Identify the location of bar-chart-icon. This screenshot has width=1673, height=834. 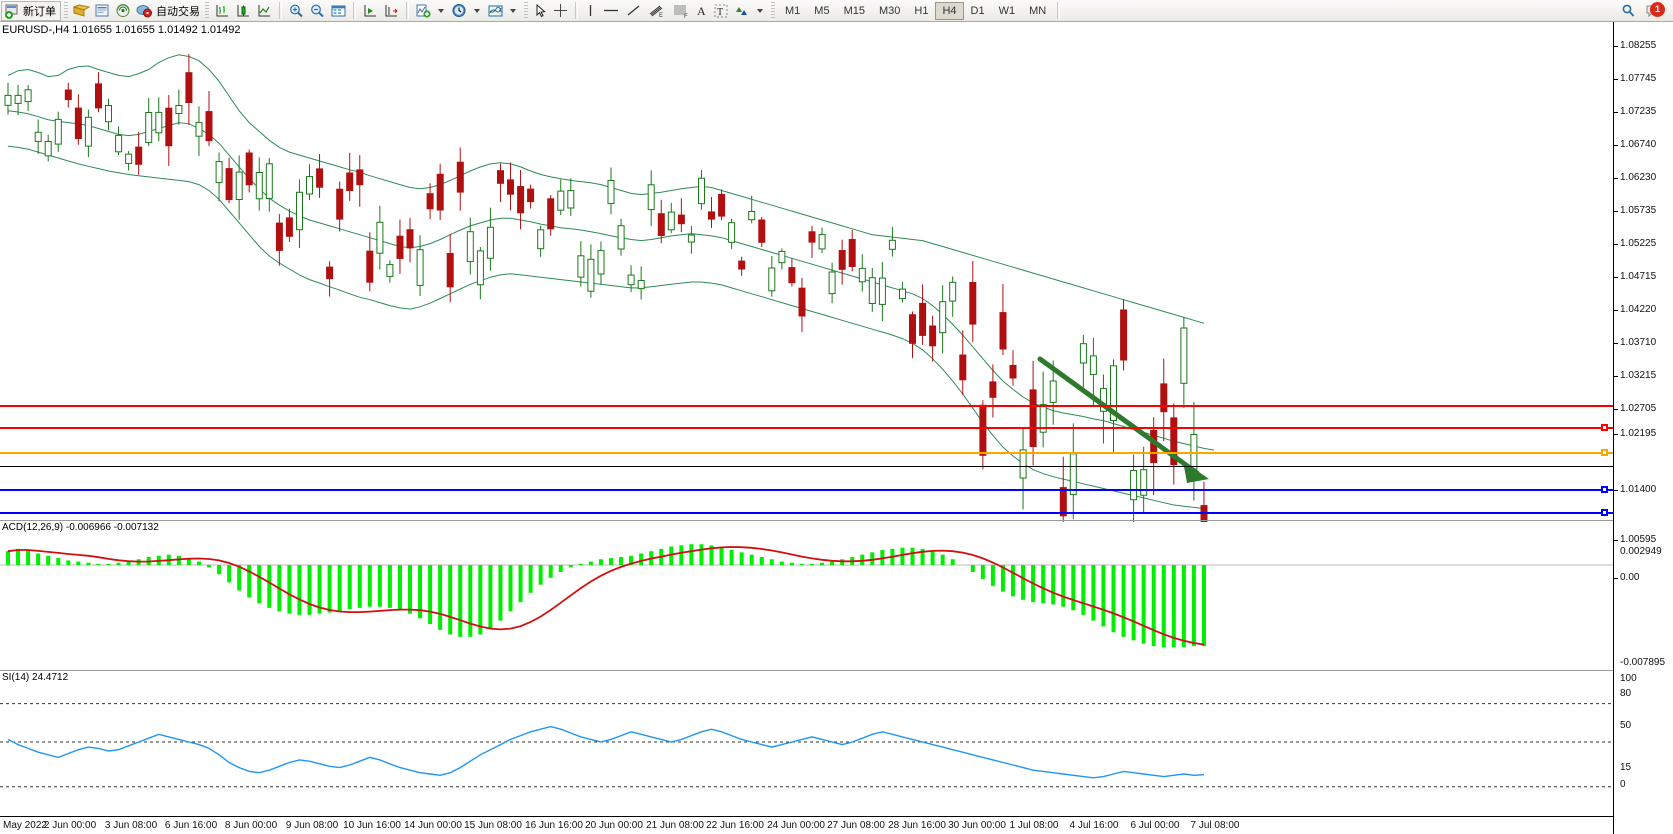
(222, 11).